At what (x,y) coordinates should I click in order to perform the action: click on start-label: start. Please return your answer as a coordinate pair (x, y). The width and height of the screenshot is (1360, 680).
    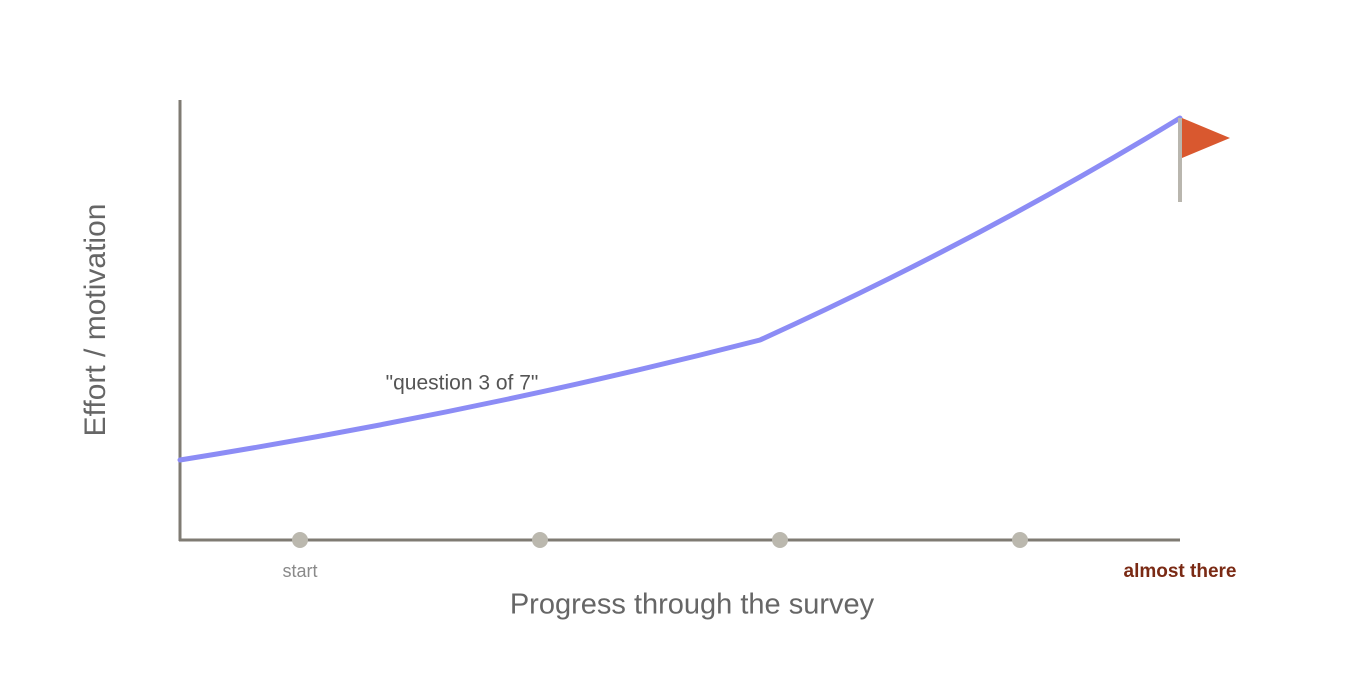
    Looking at the image, I should click on (299, 571).